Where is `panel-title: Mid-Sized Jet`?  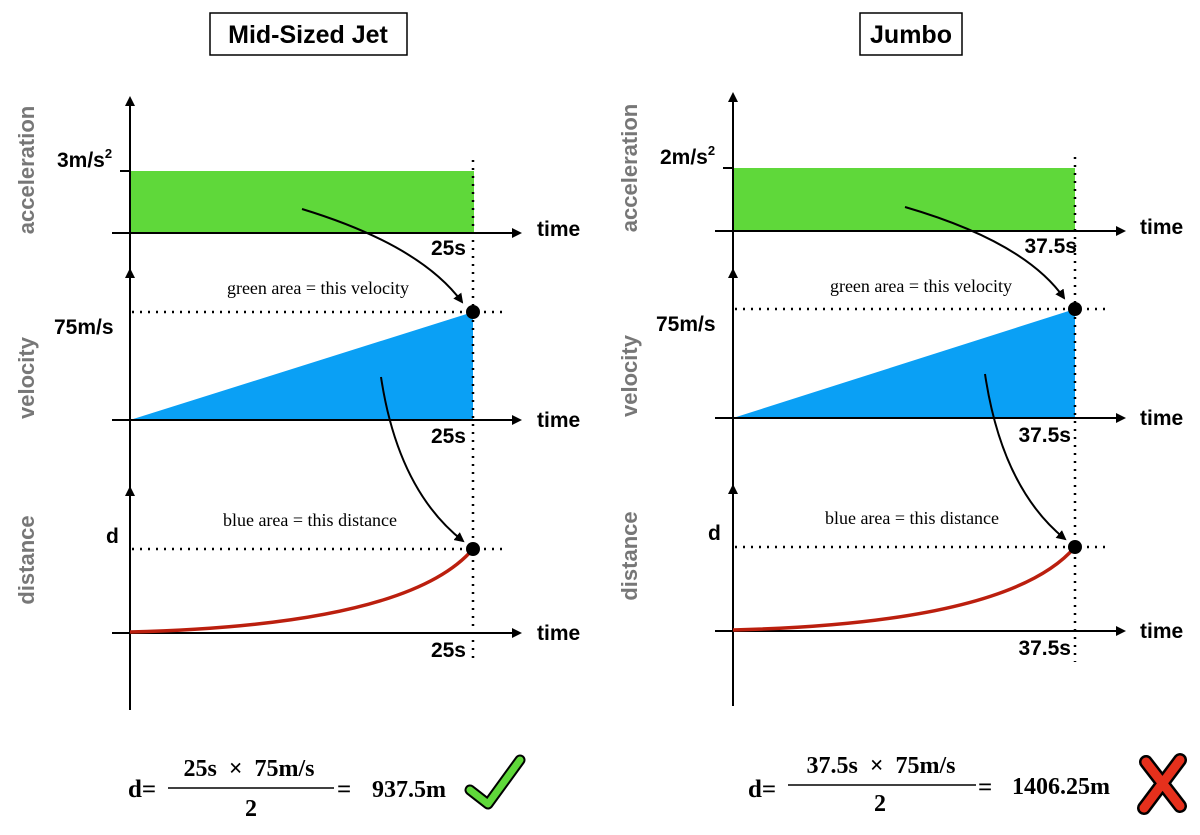
panel-title: Mid-Sized Jet is located at coordinates (308, 35).